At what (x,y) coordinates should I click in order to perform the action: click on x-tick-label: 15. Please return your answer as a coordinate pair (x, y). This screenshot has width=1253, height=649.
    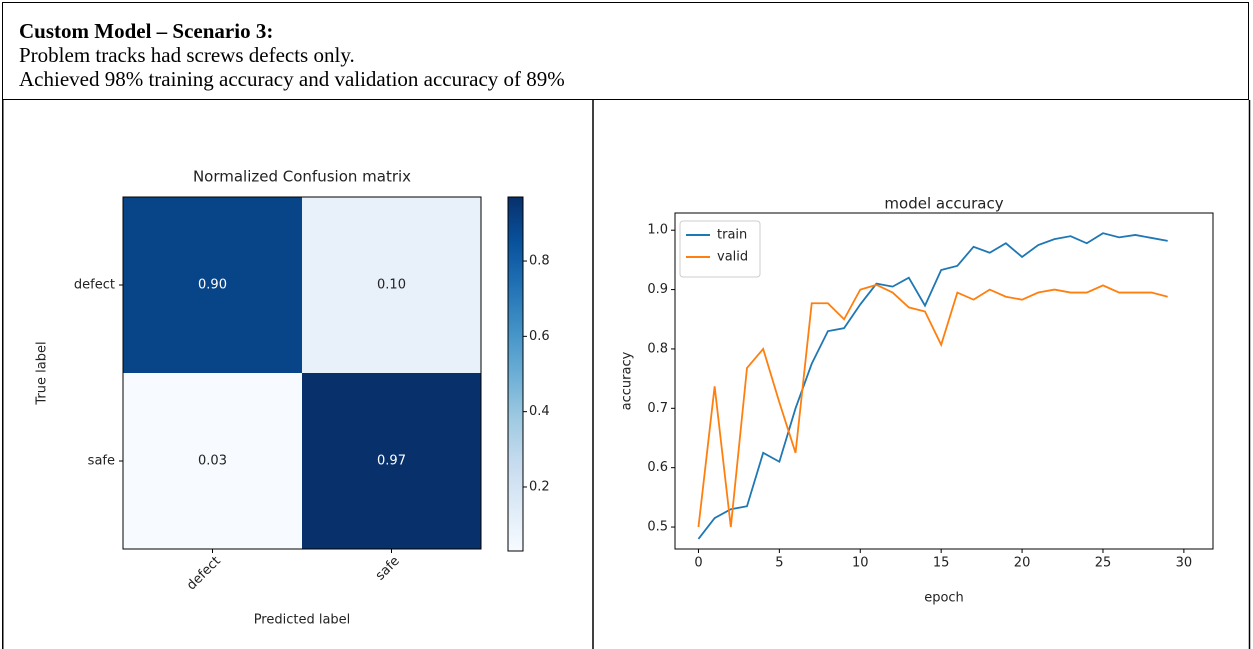
    Looking at the image, I should click on (941, 563).